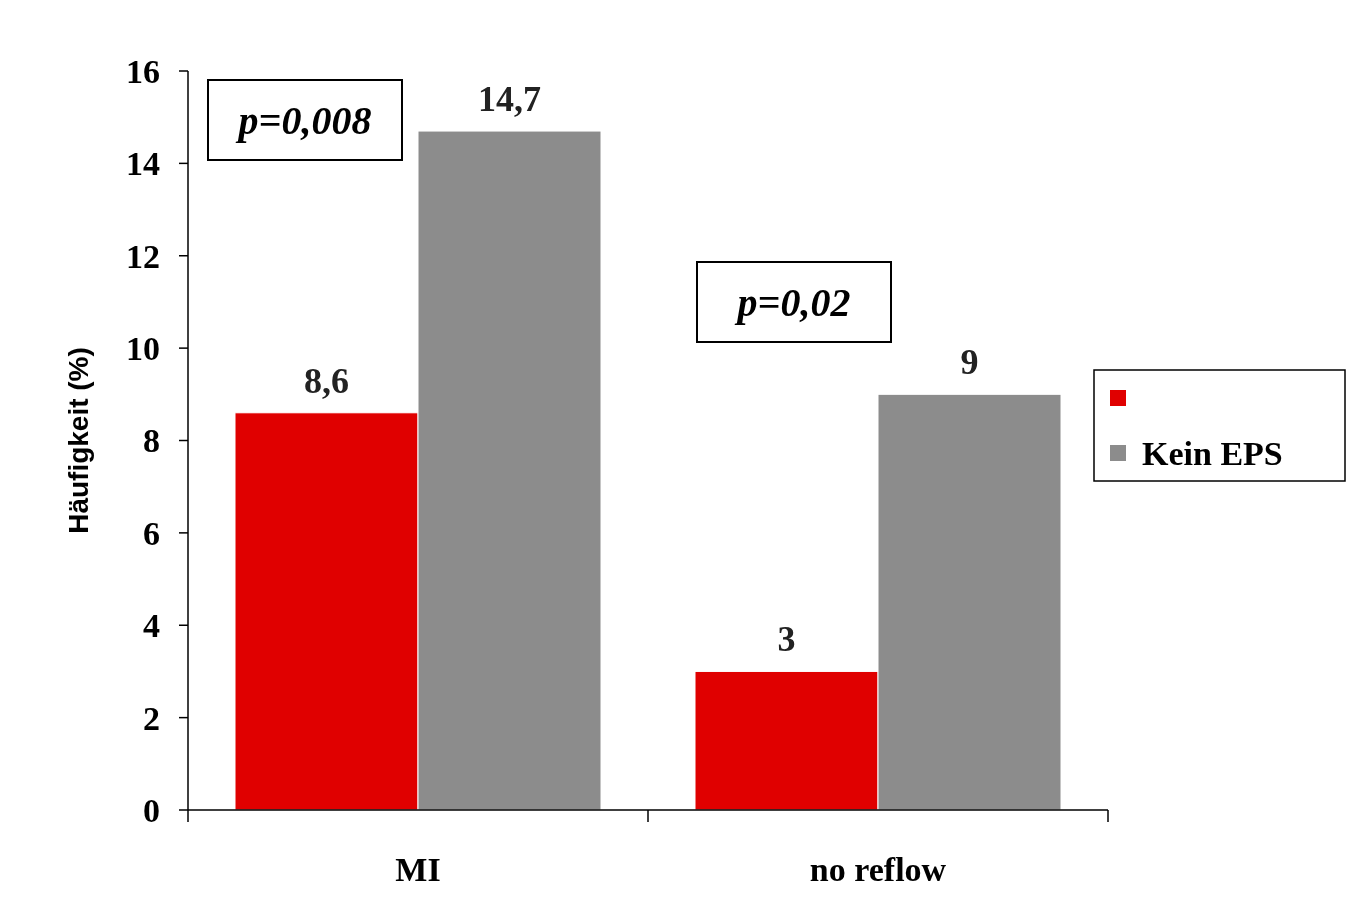  Describe the element at coordinates (969, 362) in the screenshot. I see `data-label: 9` at that location.